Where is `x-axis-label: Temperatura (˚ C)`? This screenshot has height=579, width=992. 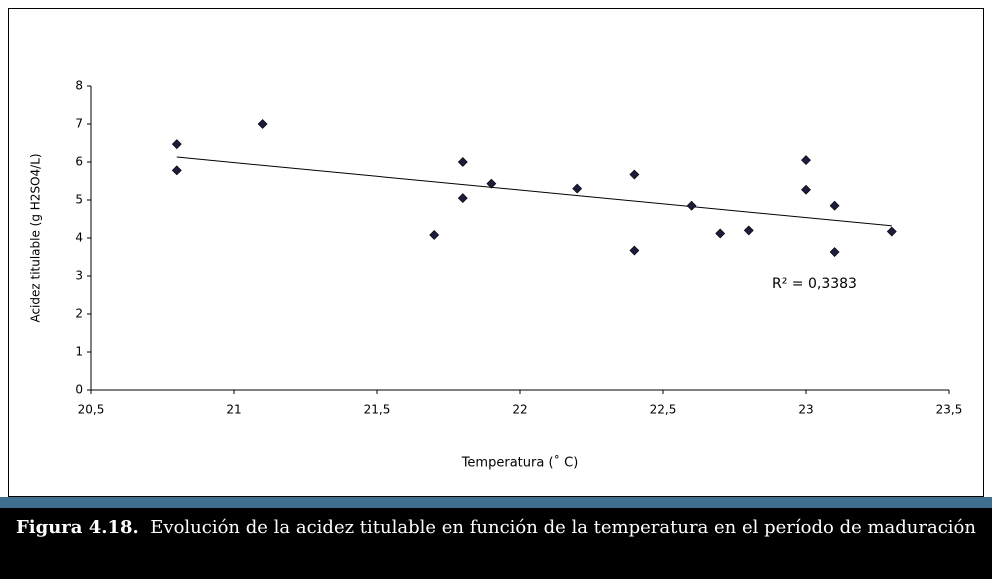 x-axis-label: Temperatura (˚ C) is located at coordinates (520, 463).